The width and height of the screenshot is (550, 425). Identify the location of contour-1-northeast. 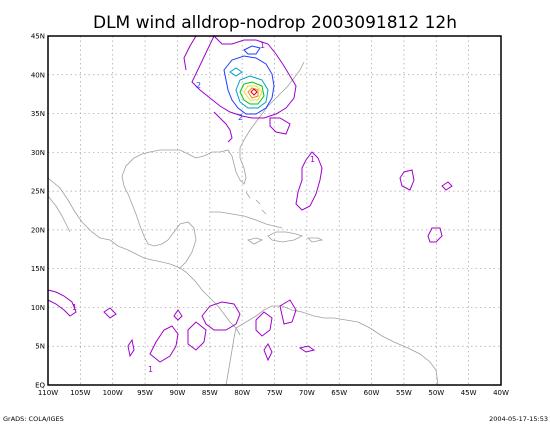
(240, 77).